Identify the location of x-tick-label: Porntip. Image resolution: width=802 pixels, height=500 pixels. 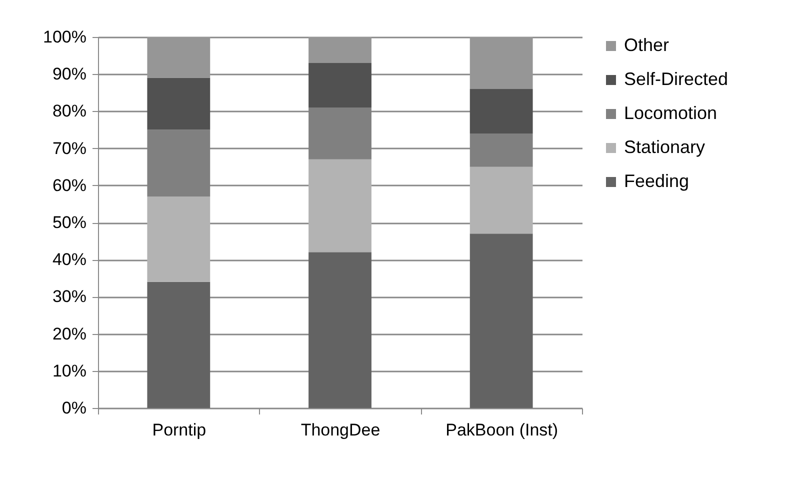
(179, 430).